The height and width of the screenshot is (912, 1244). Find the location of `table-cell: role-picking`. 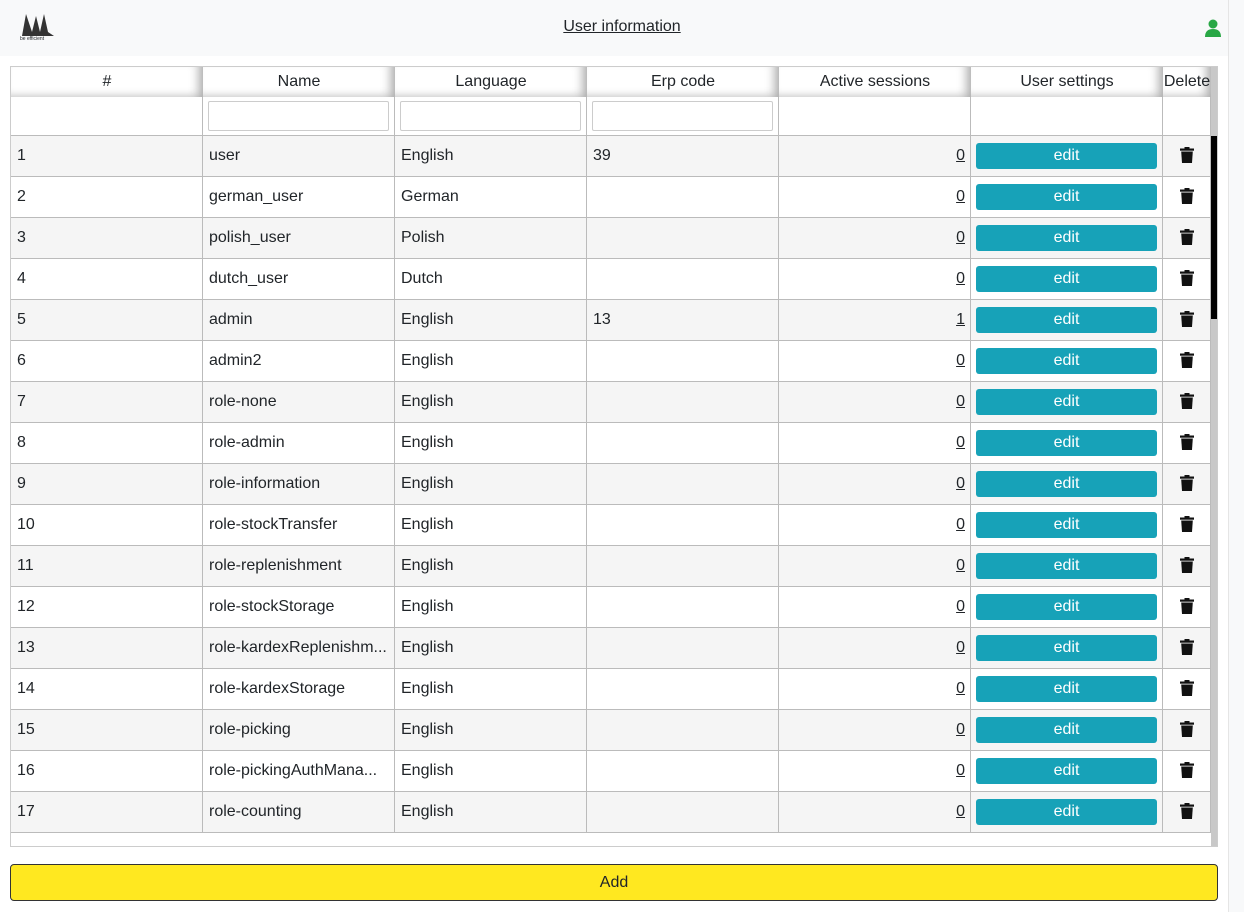

table-cell: role-picking is located at coordinates (299, 730).